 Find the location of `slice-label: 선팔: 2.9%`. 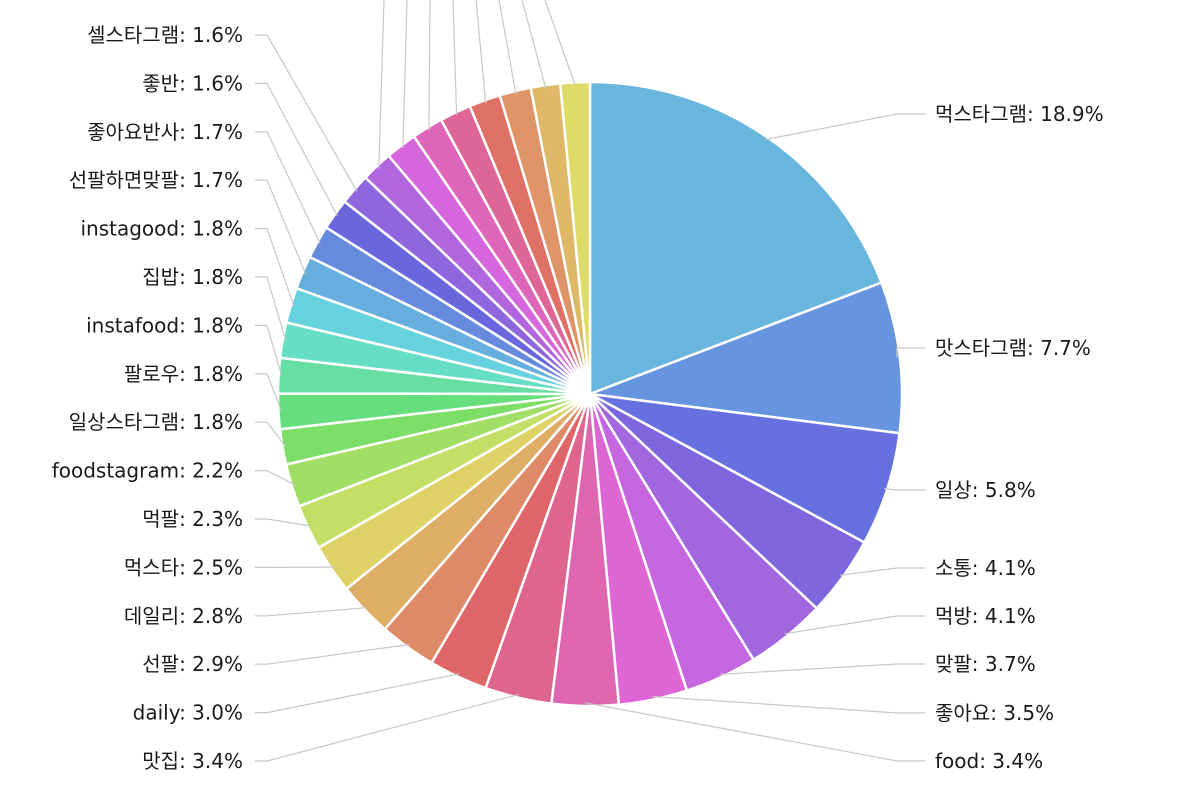

slice-label: 선팔: 2.9% is located at coordinates (192, 664).